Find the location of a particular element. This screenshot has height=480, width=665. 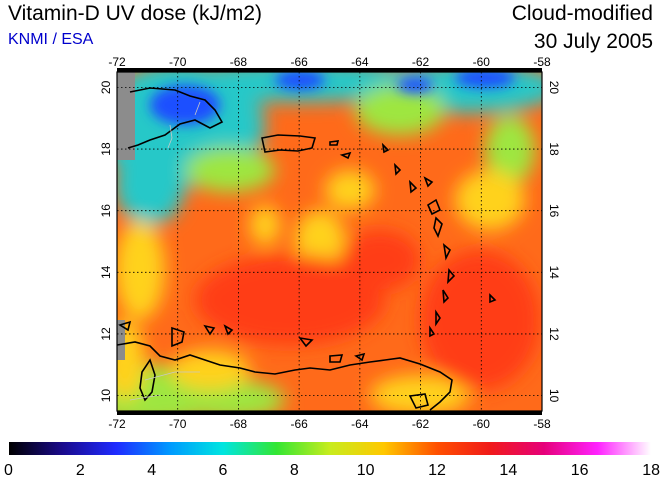

colorbar is located at coordinates (330, 448).